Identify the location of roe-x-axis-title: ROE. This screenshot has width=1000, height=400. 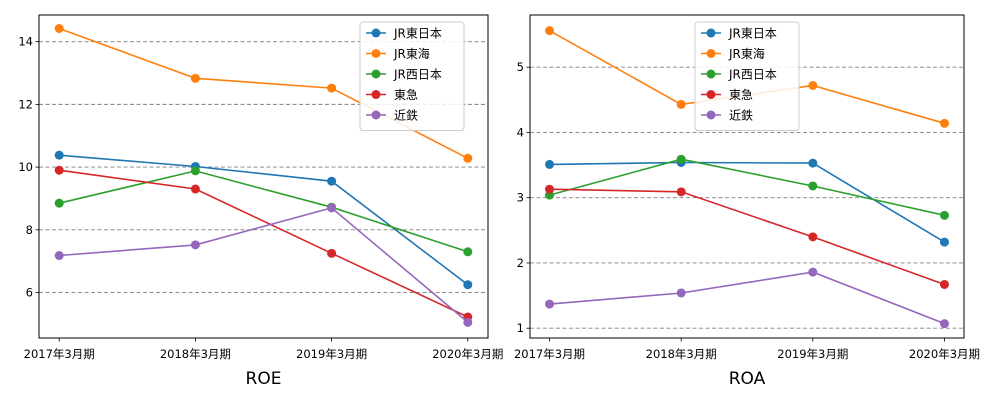
(264, 379).